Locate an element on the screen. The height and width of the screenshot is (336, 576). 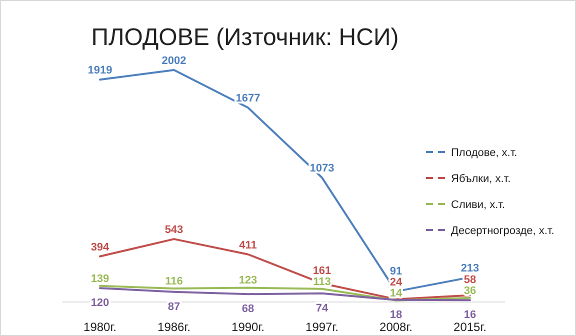
data-label: 91 is located at coordinates (396, 271).